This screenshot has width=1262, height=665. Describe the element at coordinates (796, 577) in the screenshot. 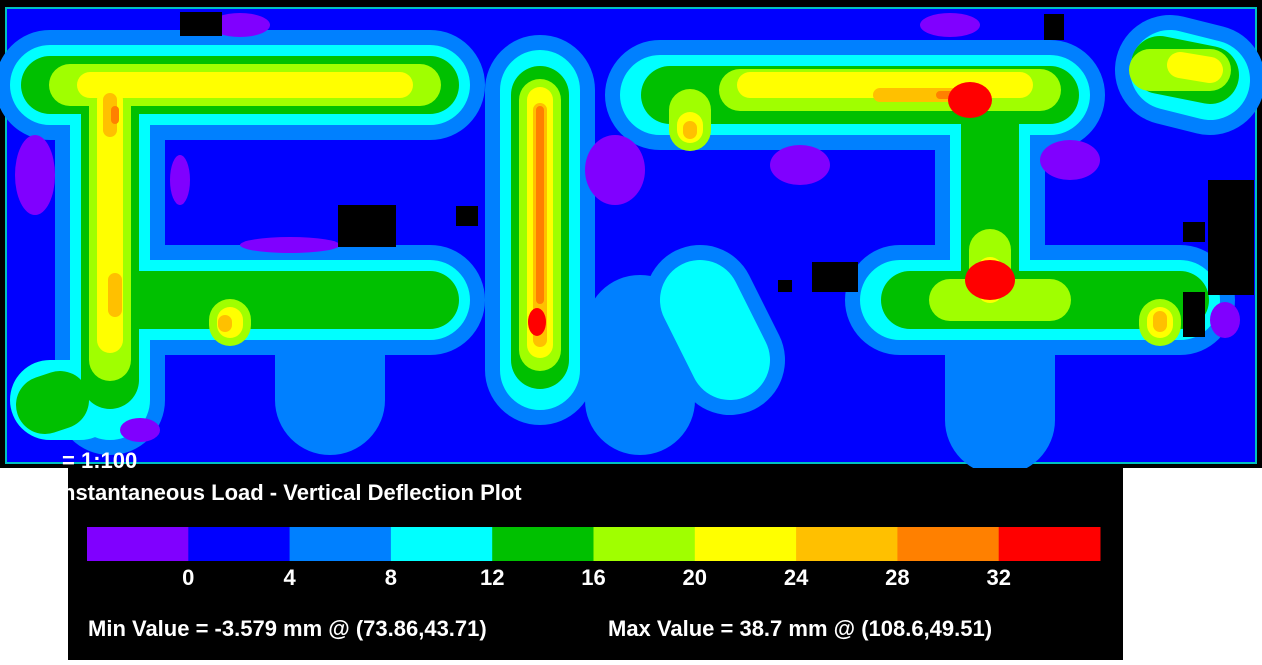

I see `legend-tick-label: 24` at that location.